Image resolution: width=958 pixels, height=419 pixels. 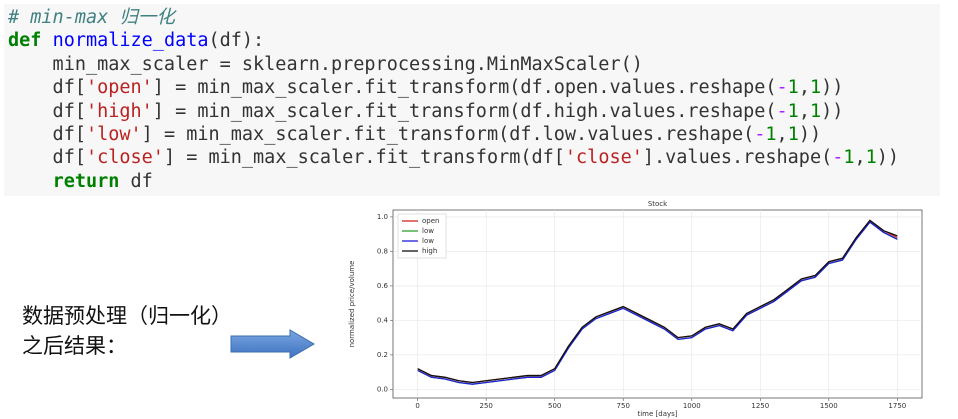 What do you see at coordinates (623, 406) in the screenshot?
I see `x-tick-label: 750` at bounding box center [623, 406].